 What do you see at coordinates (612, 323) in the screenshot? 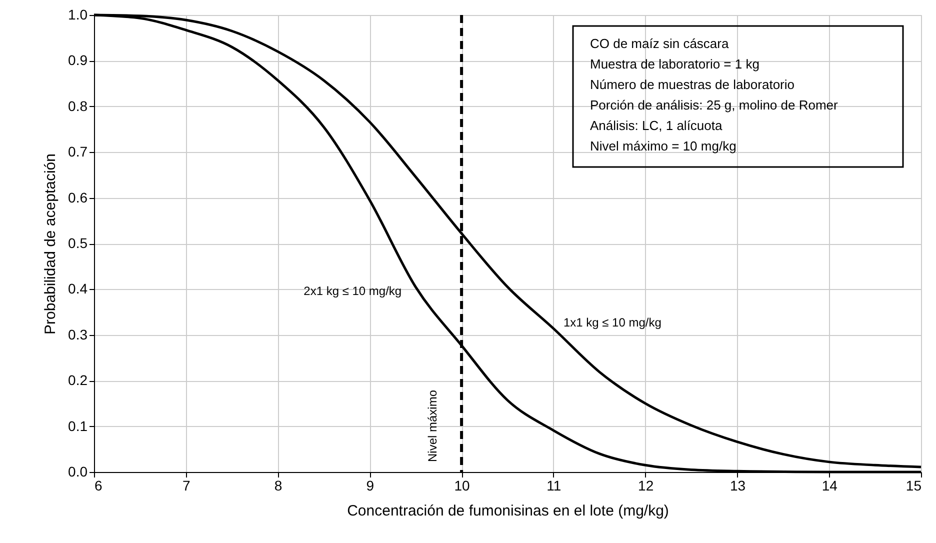
I see `series-label: 1x1 kg ≤ 10 mg/kg` at bounding box center [612, 323].